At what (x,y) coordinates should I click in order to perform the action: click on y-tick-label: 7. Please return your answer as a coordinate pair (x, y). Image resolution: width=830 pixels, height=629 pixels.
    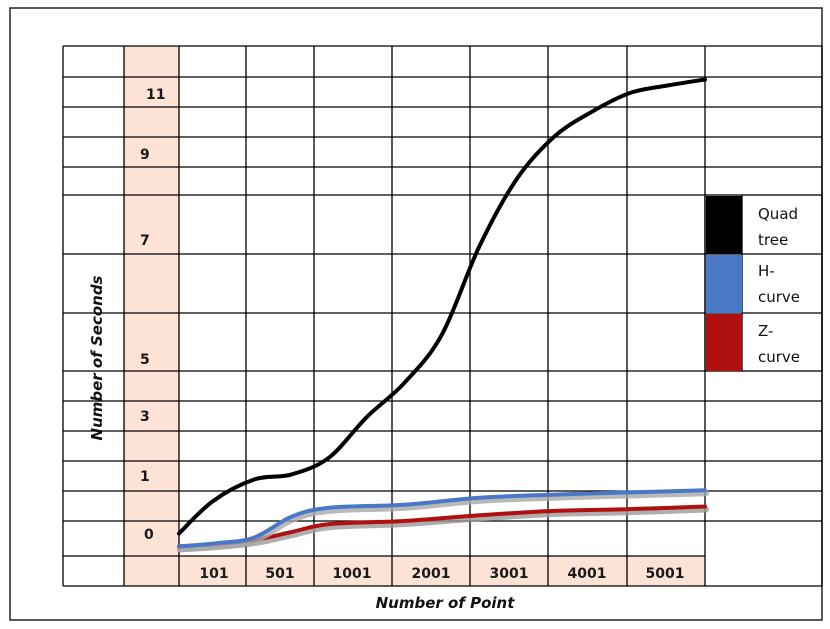
    Looking at the image, I should click on (145, 241).